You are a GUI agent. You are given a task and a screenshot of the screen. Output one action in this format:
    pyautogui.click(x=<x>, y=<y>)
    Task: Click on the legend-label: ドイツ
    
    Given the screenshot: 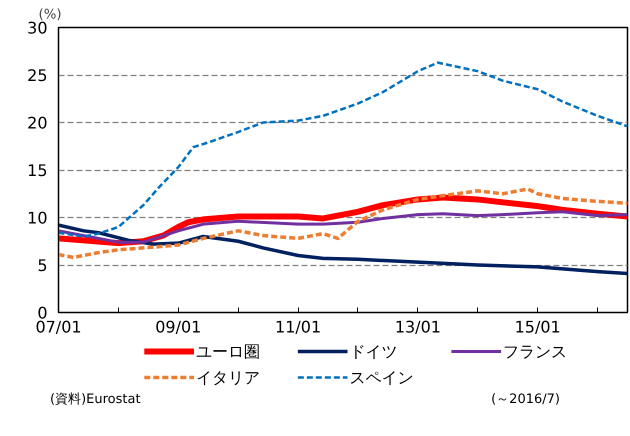 What is the action you would take?
    pyautogui.click(x=373, y=351)
    